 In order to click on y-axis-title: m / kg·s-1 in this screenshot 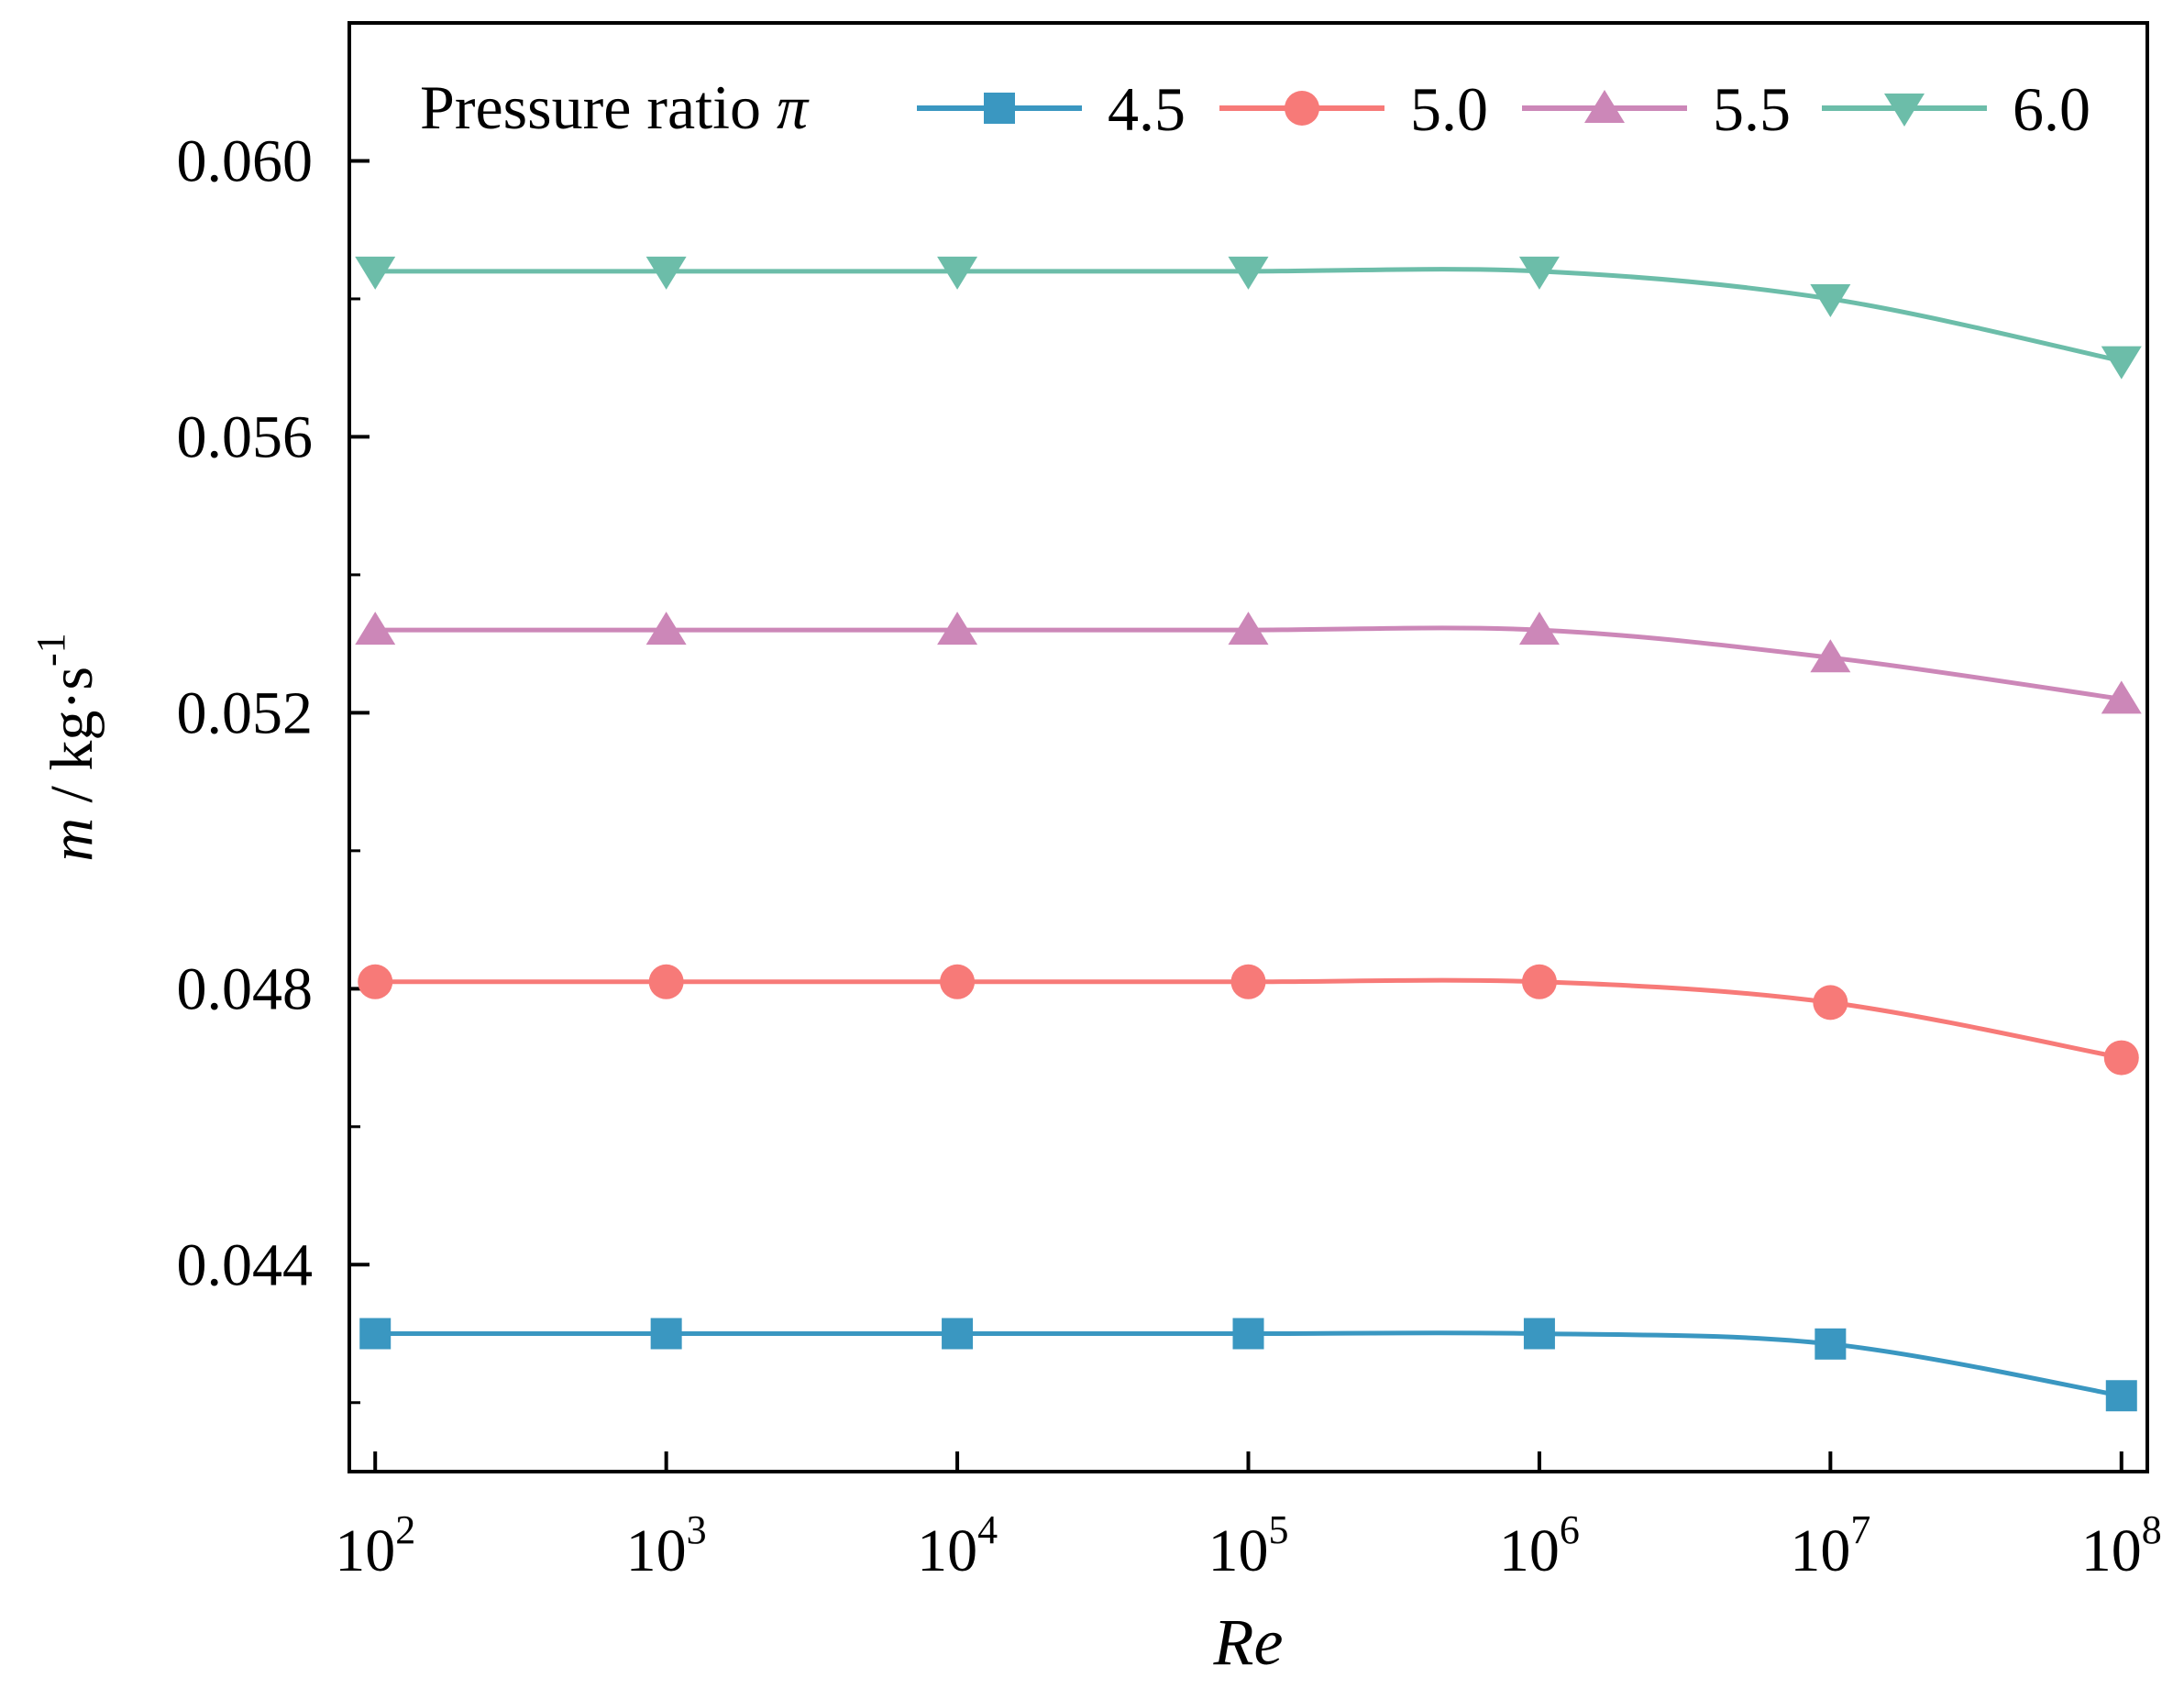, I will do `click(66, 747)`.